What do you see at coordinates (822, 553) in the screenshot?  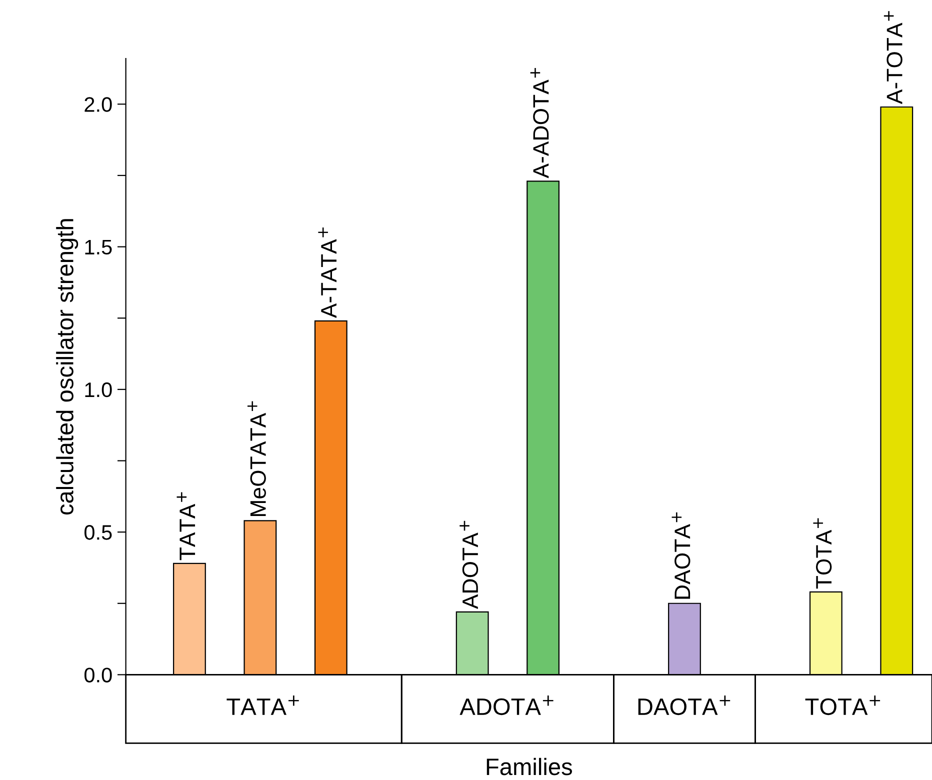 I see `x-tick-label: TOTA$^{+}$` at bounding box center [822, 553].